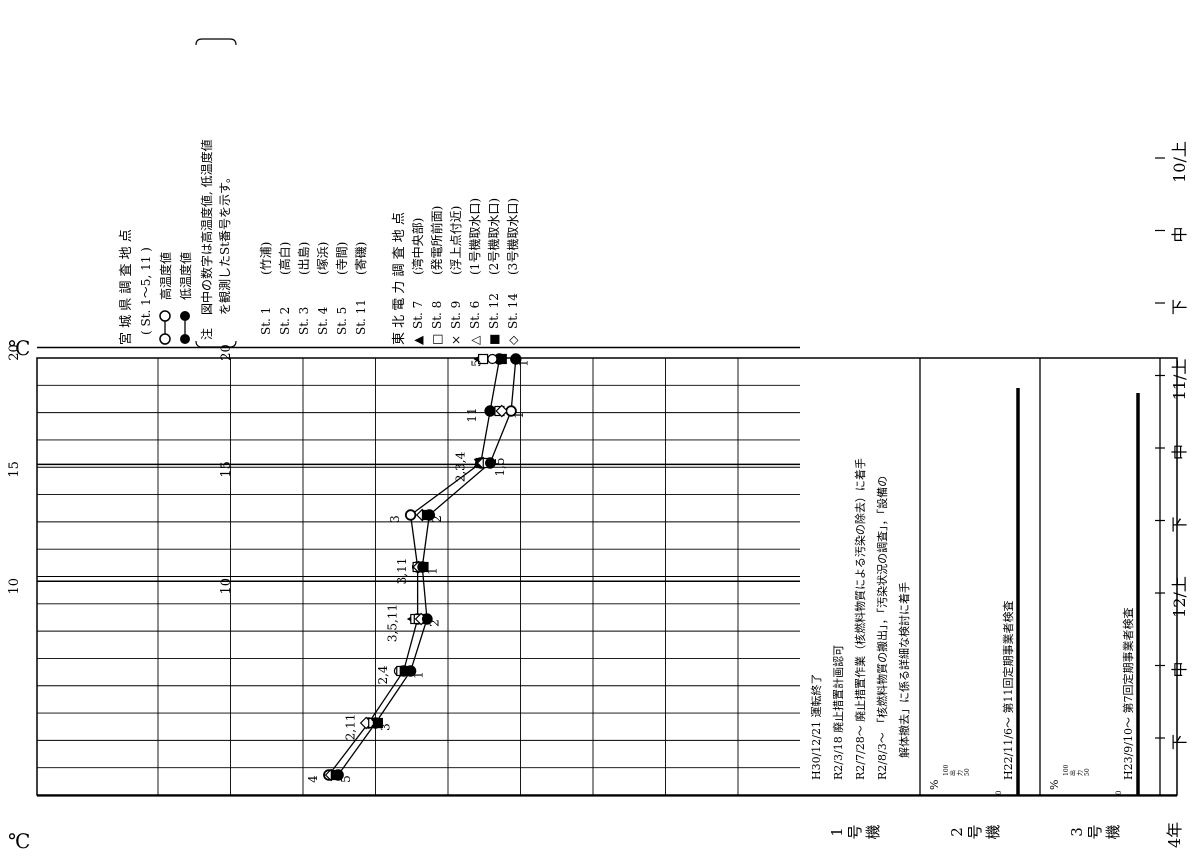 This screenshot has width=1200, height=857. What do you see at coordinates (417, 246) in the screenshot?
I see `tepco-station-name: (湾中央部)` at bounding box center [417, 246].